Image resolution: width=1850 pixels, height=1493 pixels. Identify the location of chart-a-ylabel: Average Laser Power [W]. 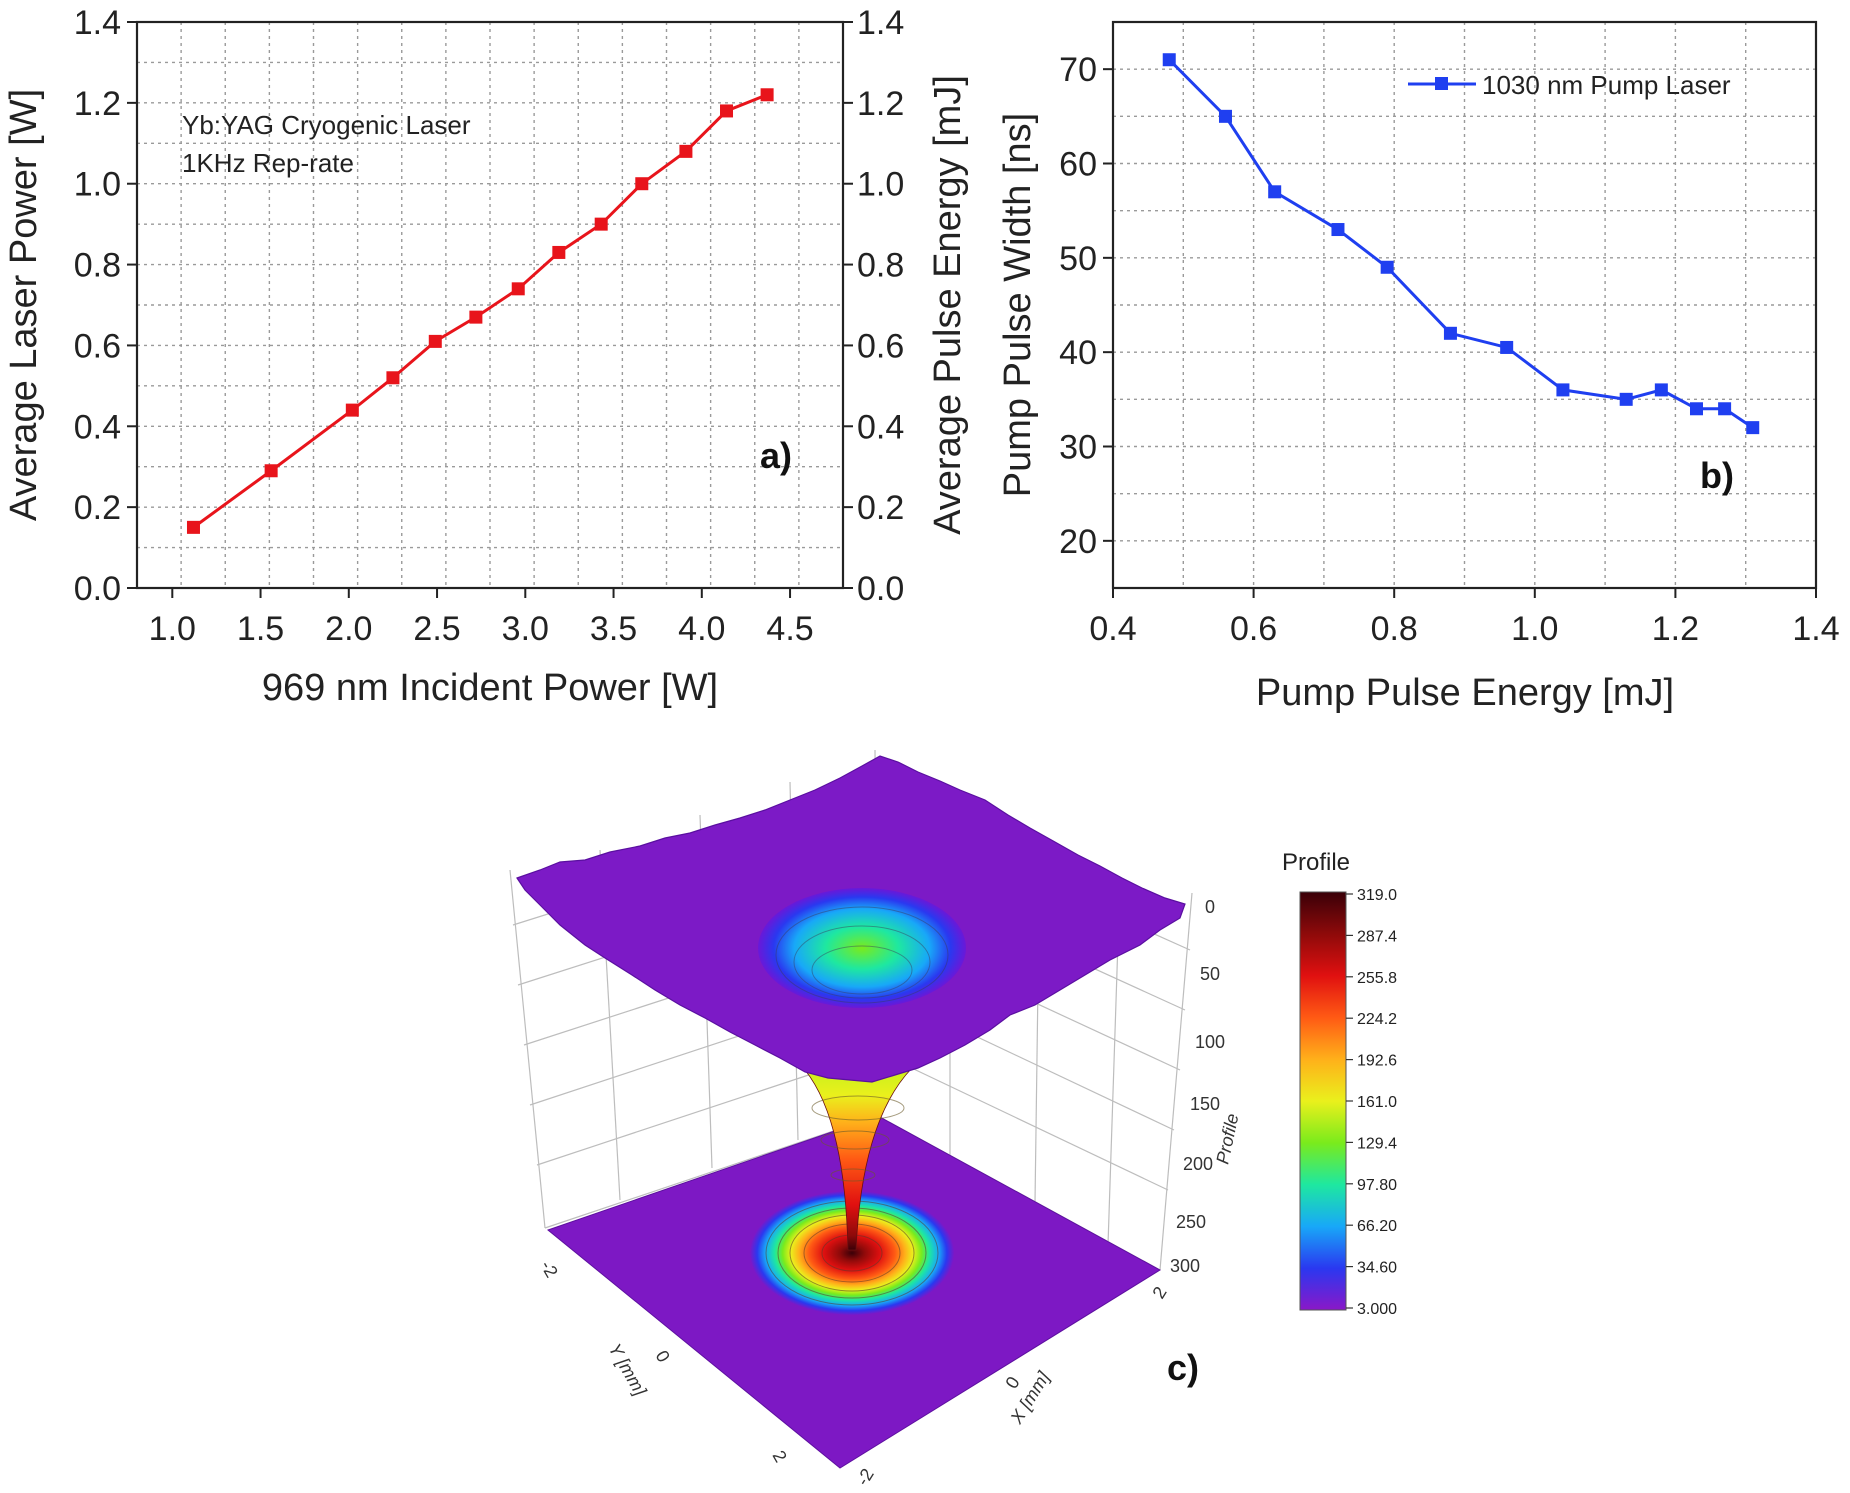
(24, 305).